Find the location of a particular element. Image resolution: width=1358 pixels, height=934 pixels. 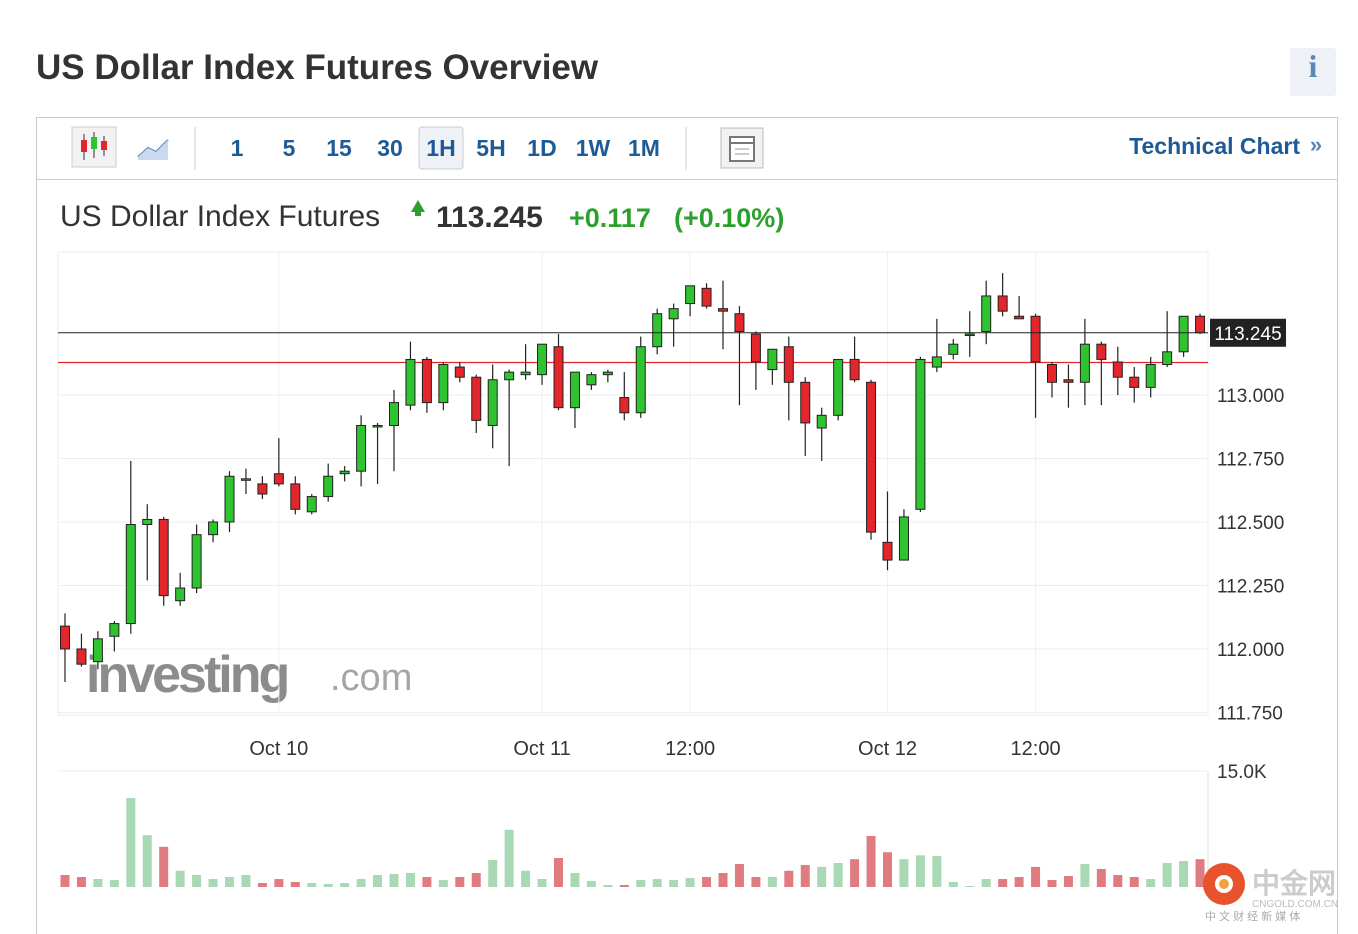

price-change: +0.117 is located at coordinates (610, 218).